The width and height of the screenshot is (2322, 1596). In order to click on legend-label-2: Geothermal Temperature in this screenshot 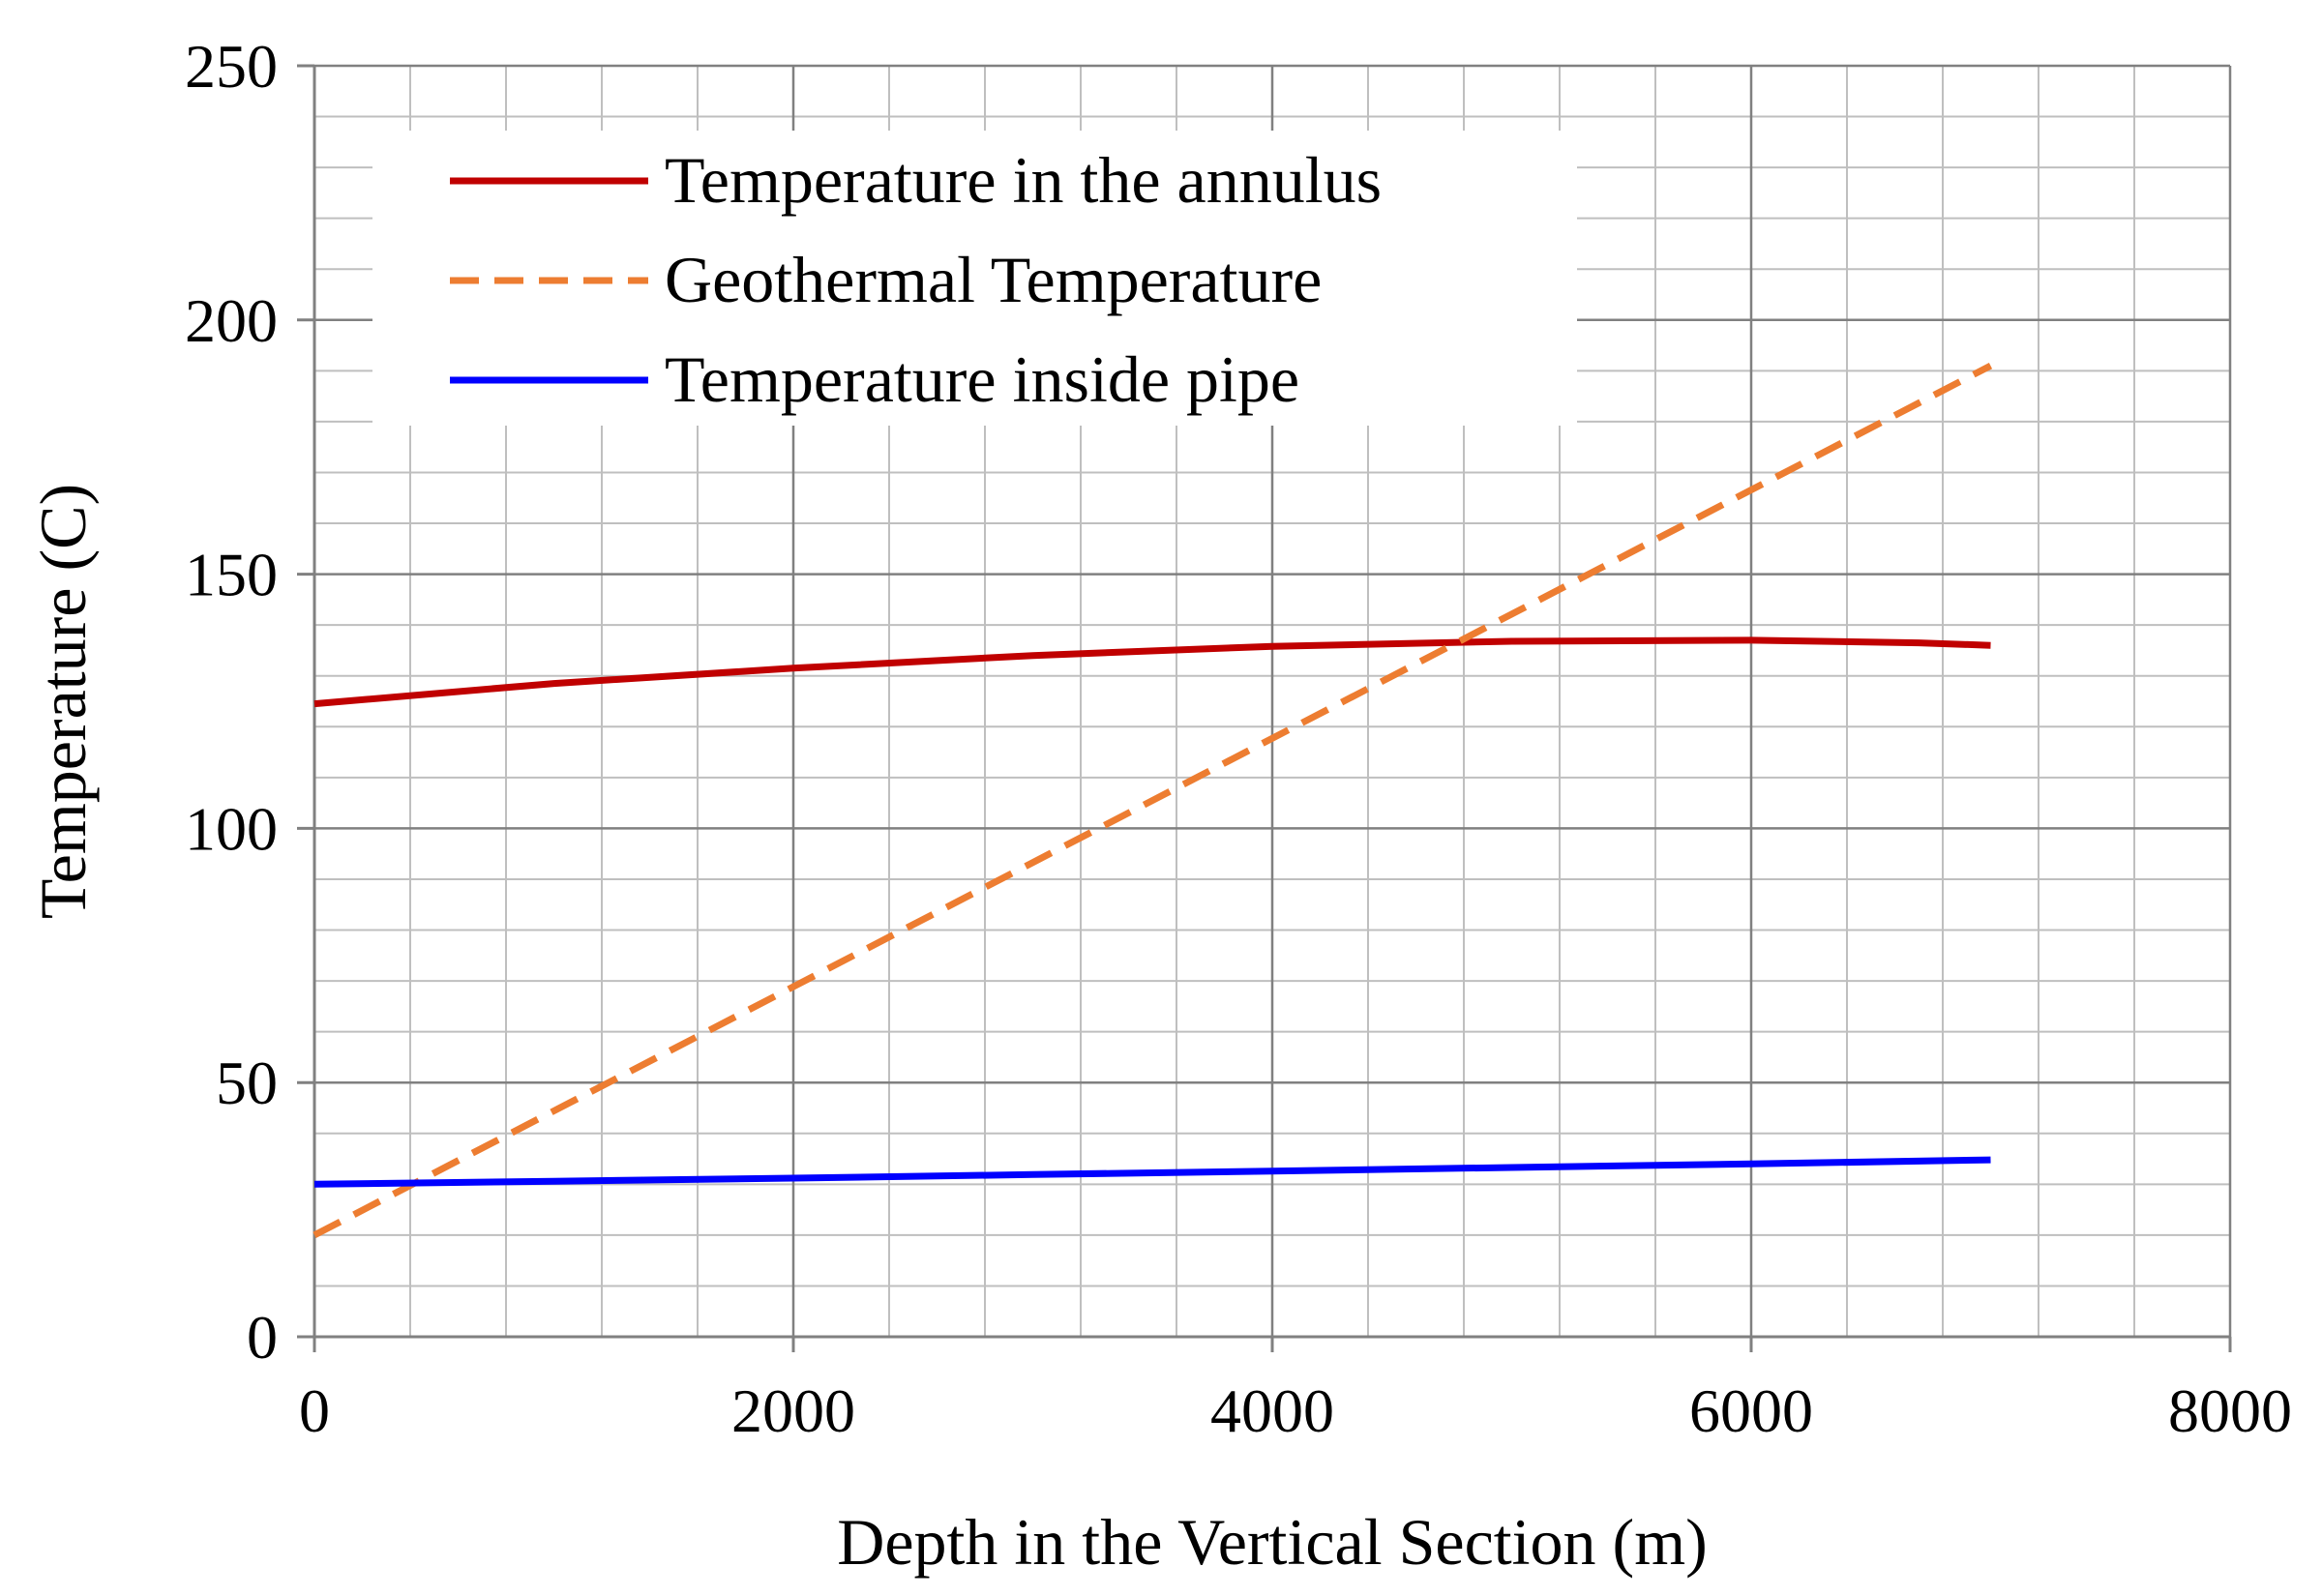, I will do `click(993, 279)`.